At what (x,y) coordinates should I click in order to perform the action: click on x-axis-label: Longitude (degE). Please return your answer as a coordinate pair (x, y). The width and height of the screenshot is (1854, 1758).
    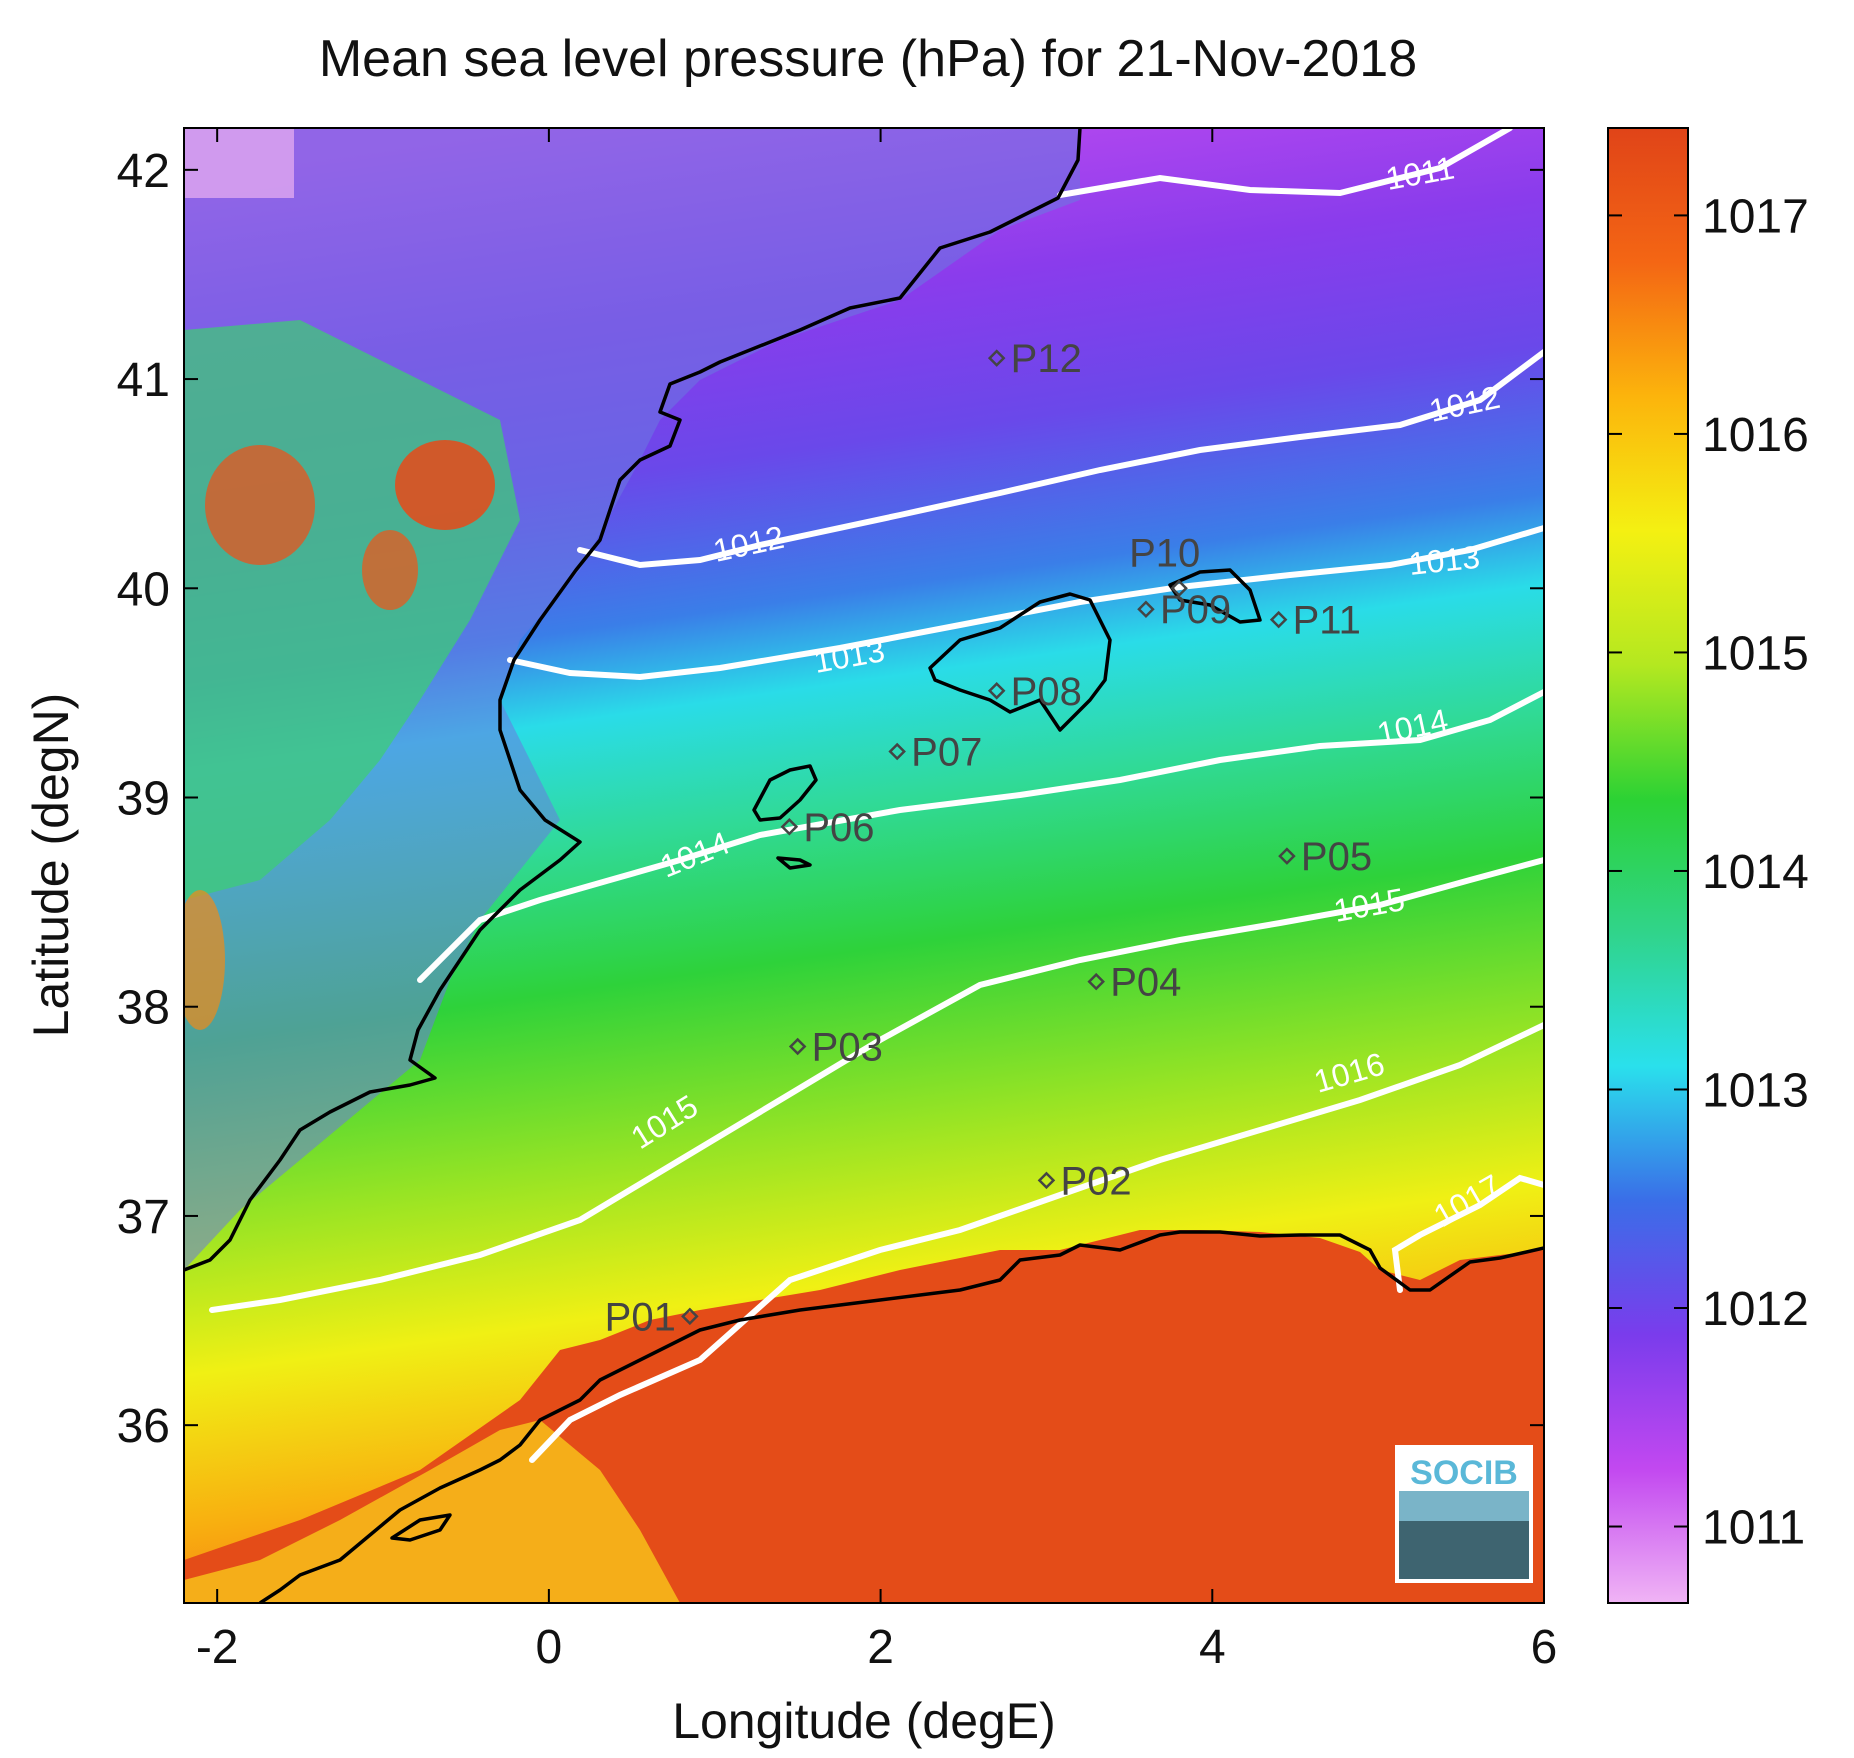
    Looking at the image, I should click on (864, 1721).